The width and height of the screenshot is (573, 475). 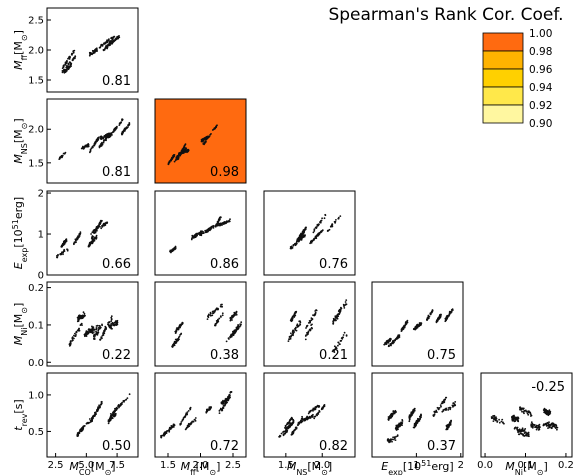 I want to click on y-tick-label: 2.0, so click(x=36, y=51).